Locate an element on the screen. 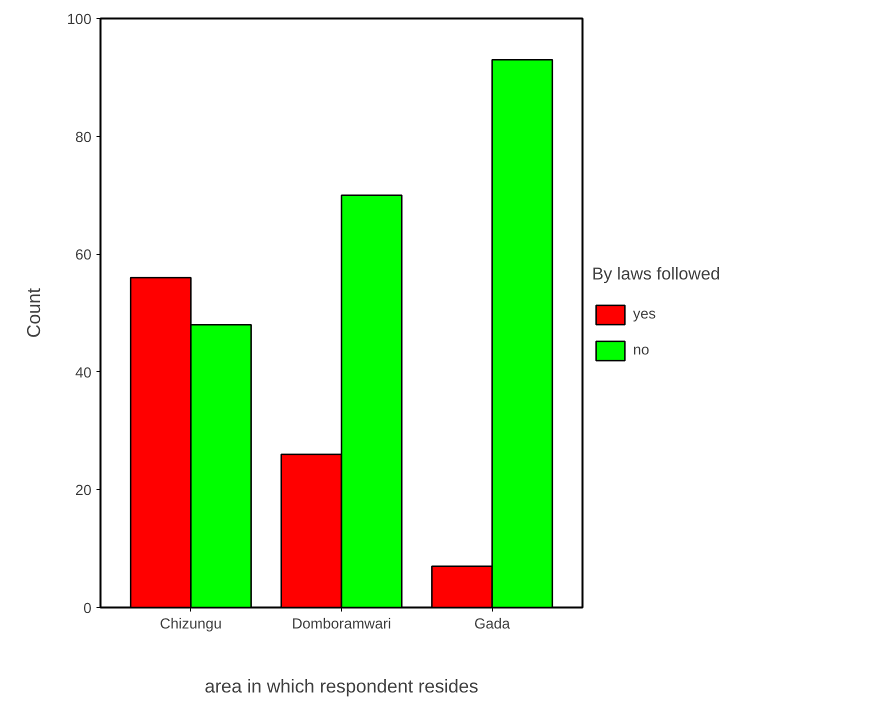 The height and width of the screenshot is (712, 887). y-tick-label: 0 is located at coordinates (87, 609).